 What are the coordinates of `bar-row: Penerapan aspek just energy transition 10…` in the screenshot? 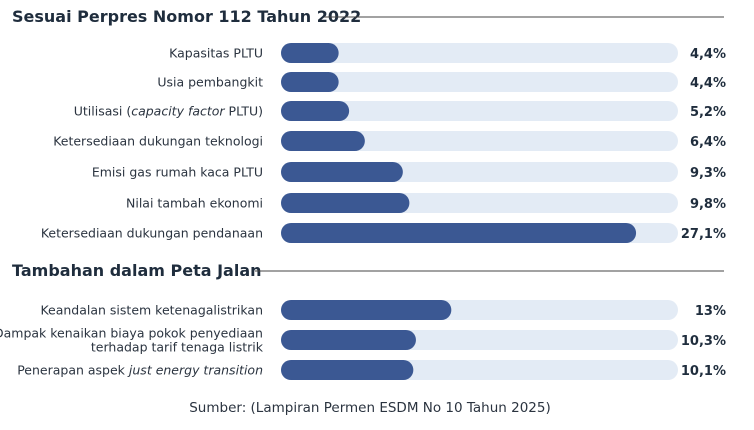 It's located at (371, 370).